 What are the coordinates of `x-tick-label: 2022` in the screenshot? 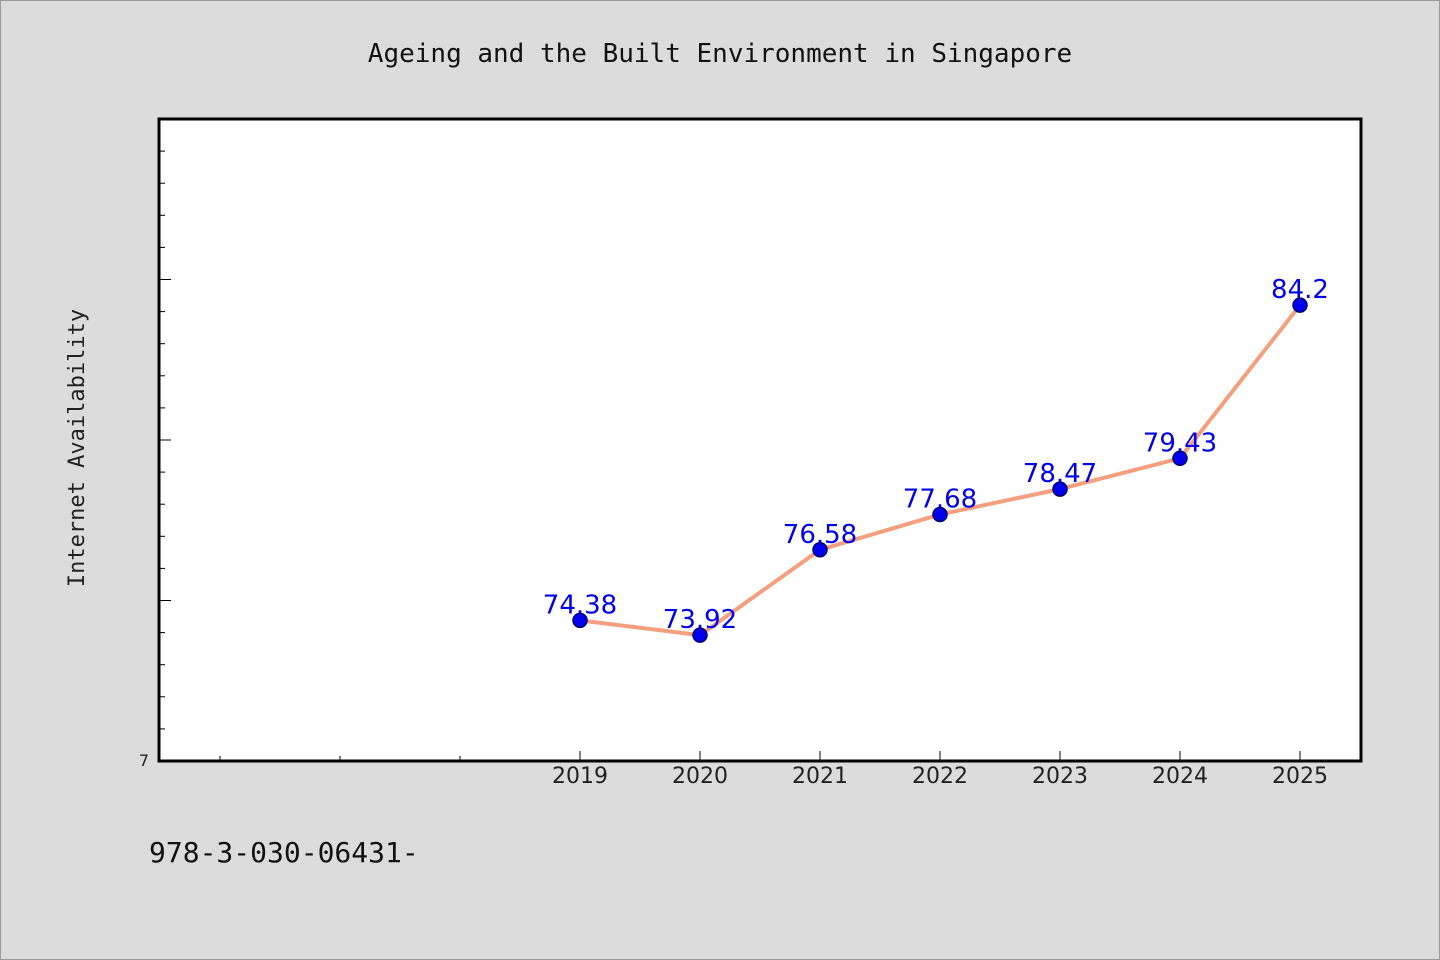 It's located at (940, 776).